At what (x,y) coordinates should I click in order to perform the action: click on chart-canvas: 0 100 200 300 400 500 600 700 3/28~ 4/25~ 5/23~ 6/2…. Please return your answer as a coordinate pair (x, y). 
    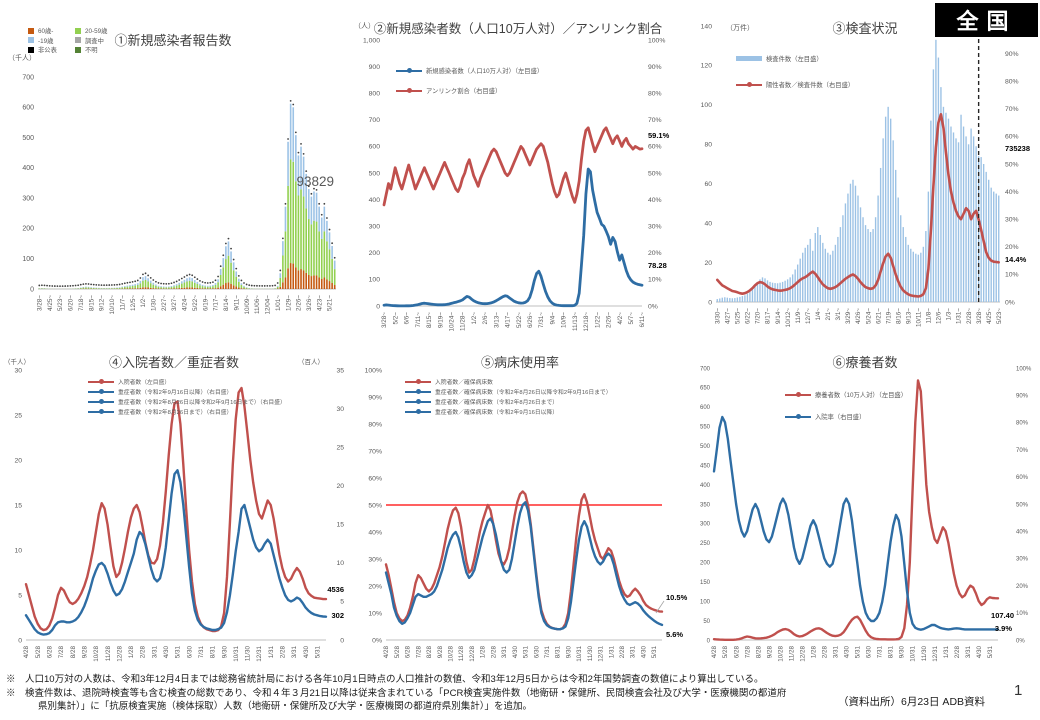
    Looking at the image, I should click on (172, 183).